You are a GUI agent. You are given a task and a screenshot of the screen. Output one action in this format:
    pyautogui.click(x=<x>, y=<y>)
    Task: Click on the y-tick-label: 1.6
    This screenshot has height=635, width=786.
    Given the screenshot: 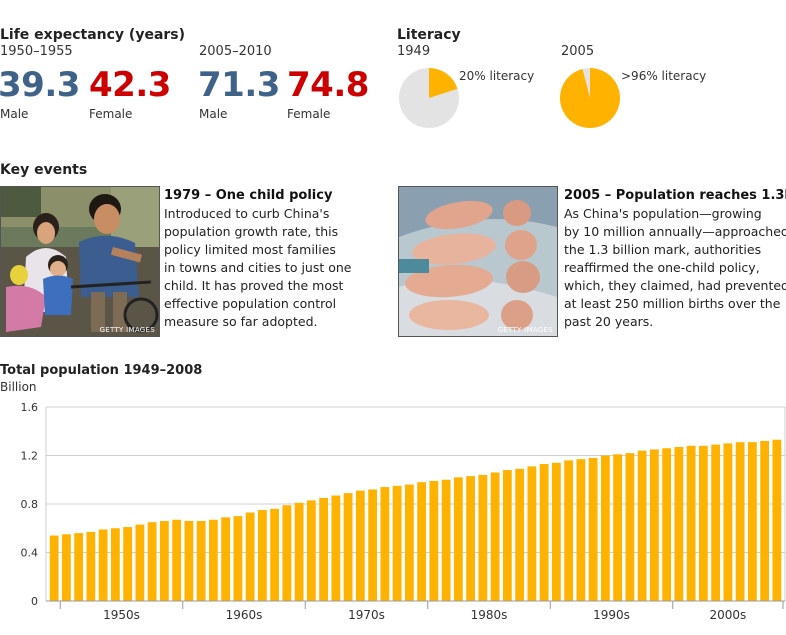 What is the action you would take?
    pyautogui.click(x=30, y=407)
    